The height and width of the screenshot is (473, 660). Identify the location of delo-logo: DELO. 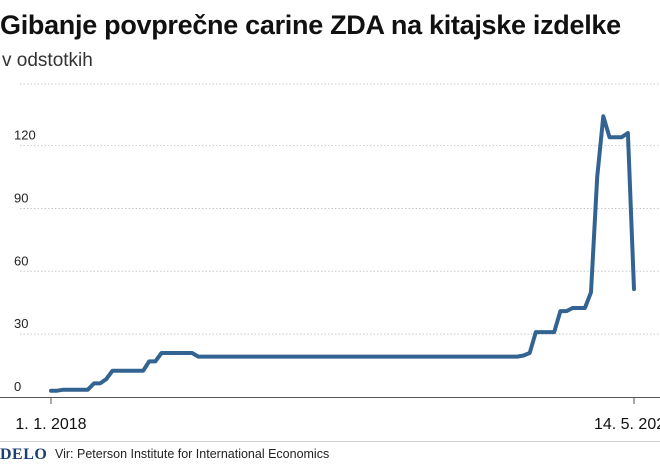
(24, 454).